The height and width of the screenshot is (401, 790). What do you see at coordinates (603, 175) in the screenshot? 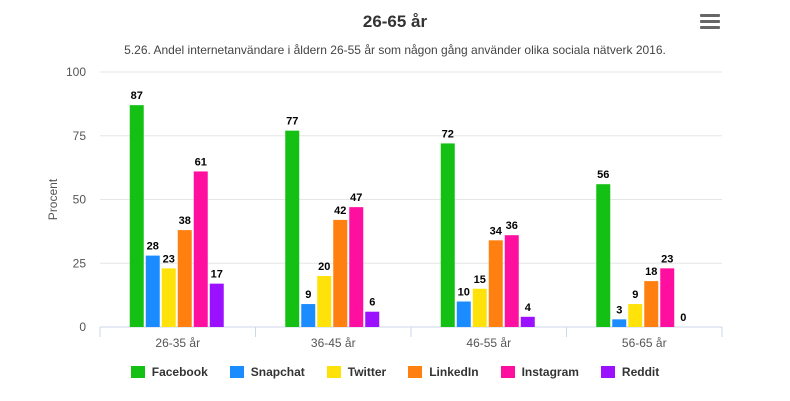
I see `data-label: 56` at bounding box center [603, 175].